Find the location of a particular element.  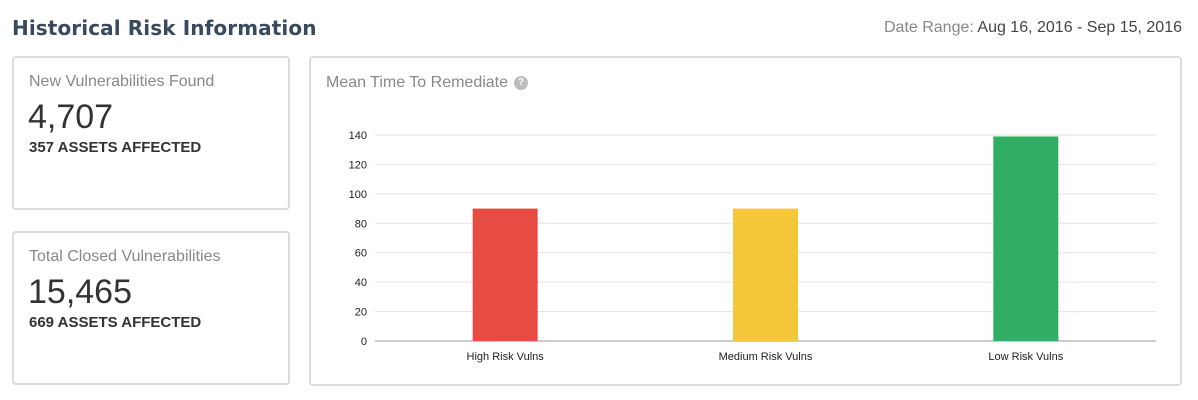

stat-label: New Vulnerabilities Found is located at coordinates (122, 81).